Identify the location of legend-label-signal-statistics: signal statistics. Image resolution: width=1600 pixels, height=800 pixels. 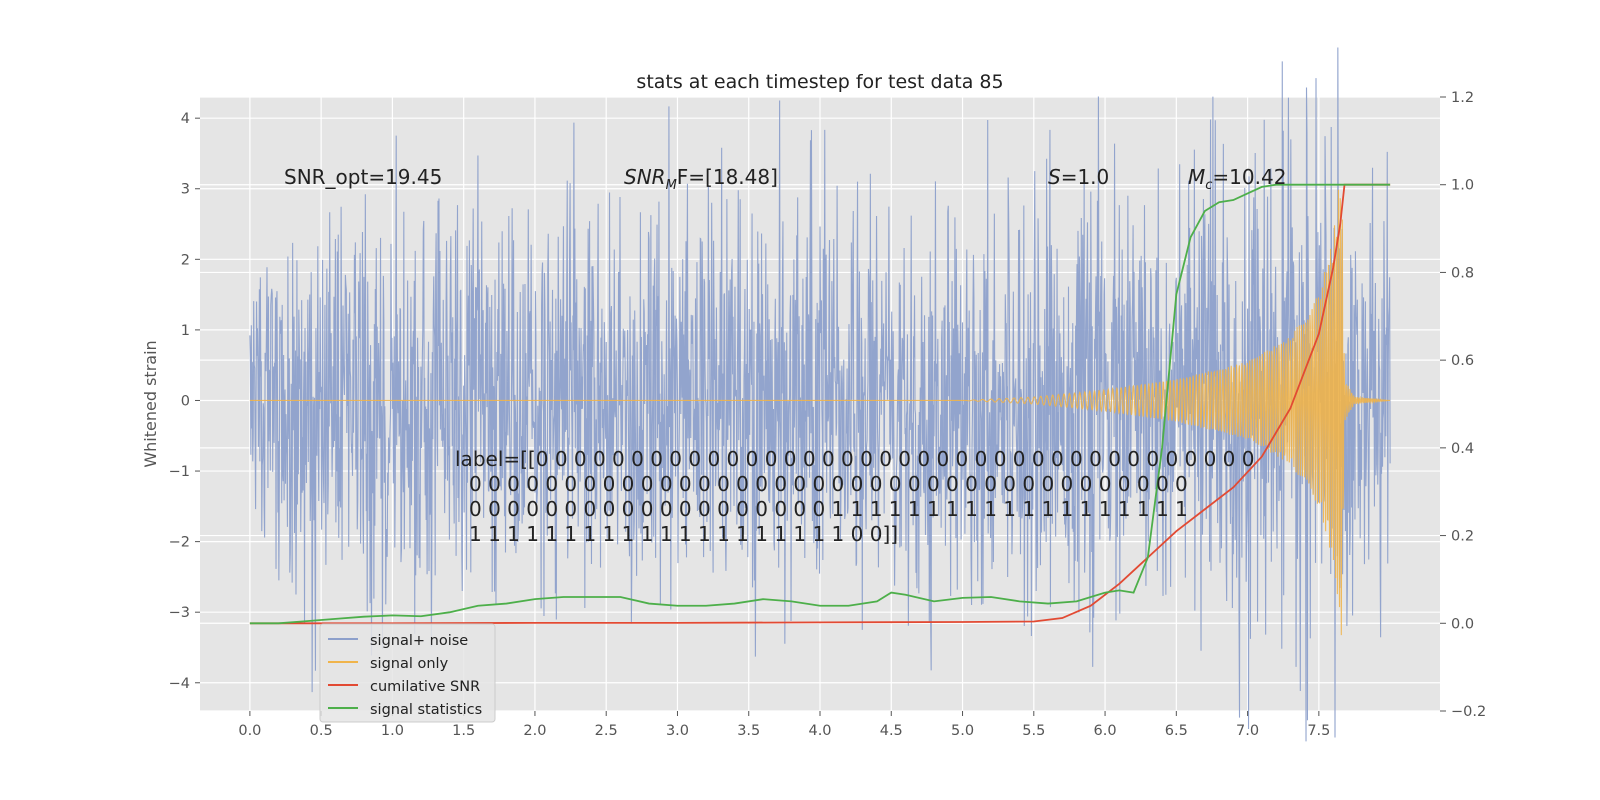
(426, 710).